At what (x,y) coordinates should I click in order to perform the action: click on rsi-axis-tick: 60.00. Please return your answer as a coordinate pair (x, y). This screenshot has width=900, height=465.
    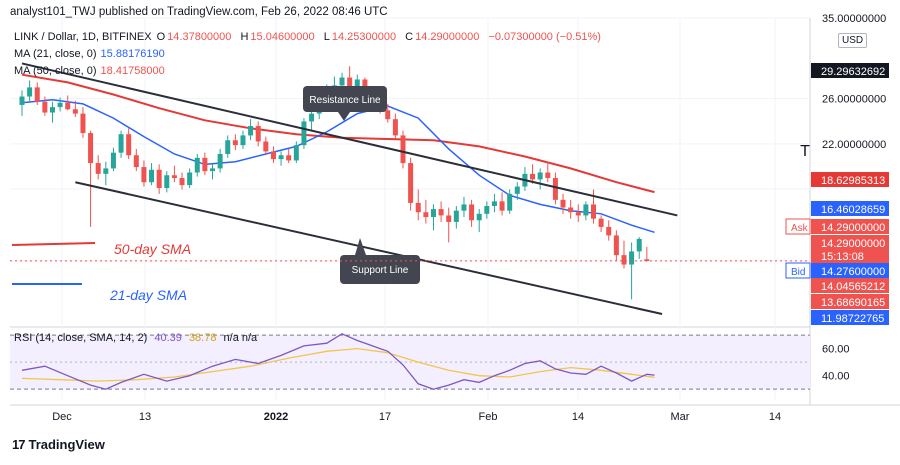
    Looking at the image, I should click on (836, 350).